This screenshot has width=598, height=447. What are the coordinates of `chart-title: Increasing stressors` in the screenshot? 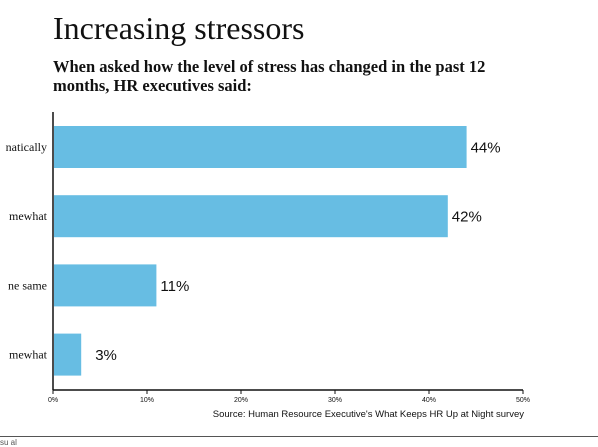 It's located at (179, 28).